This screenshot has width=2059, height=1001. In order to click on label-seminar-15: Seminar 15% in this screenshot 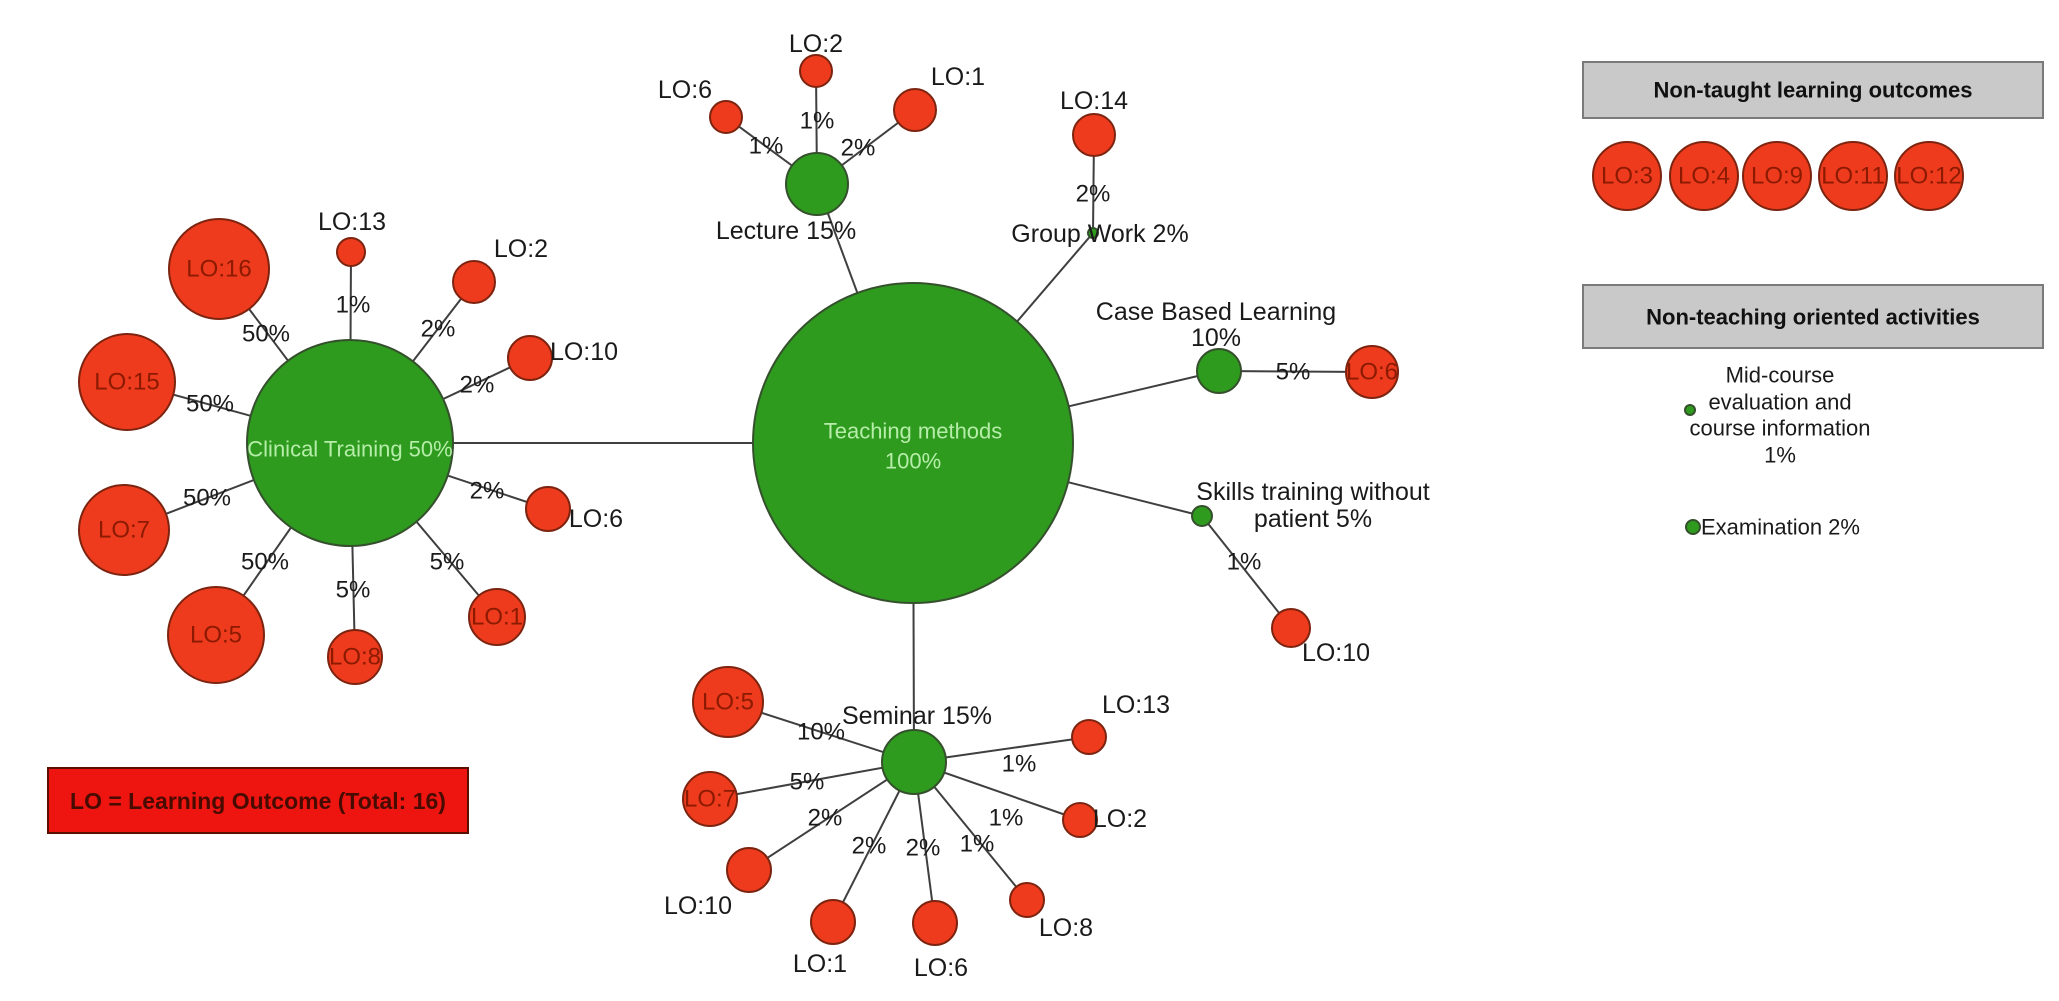, I will do `click(917, 716)`.